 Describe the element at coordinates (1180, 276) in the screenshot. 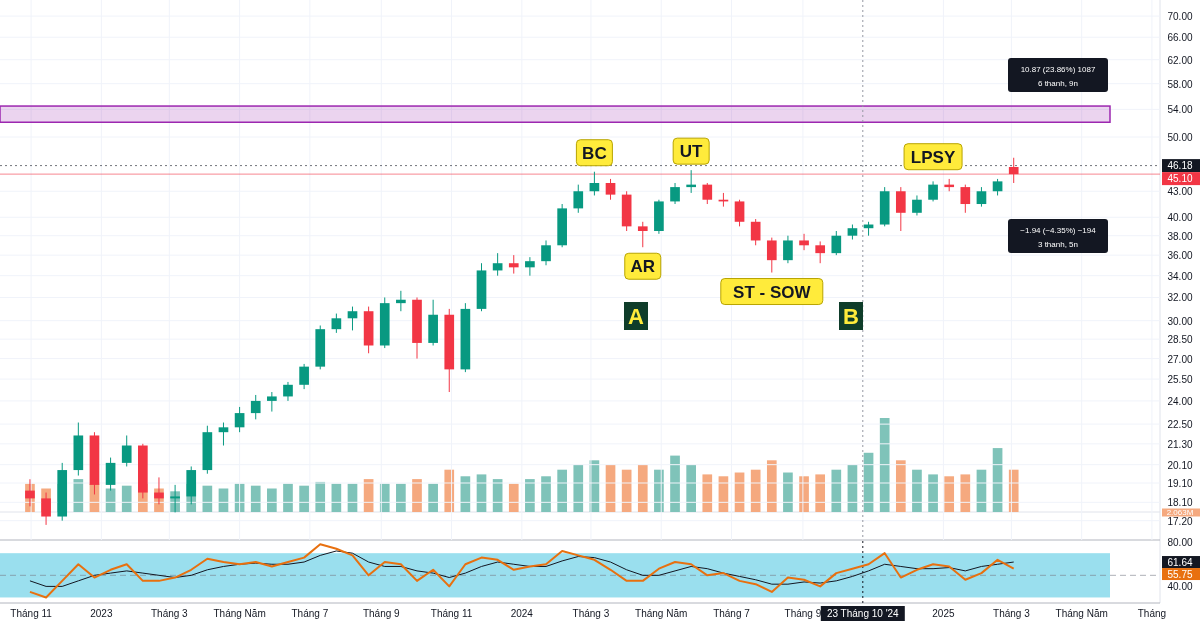

I see `y-tick-label: 34.00` at that location.